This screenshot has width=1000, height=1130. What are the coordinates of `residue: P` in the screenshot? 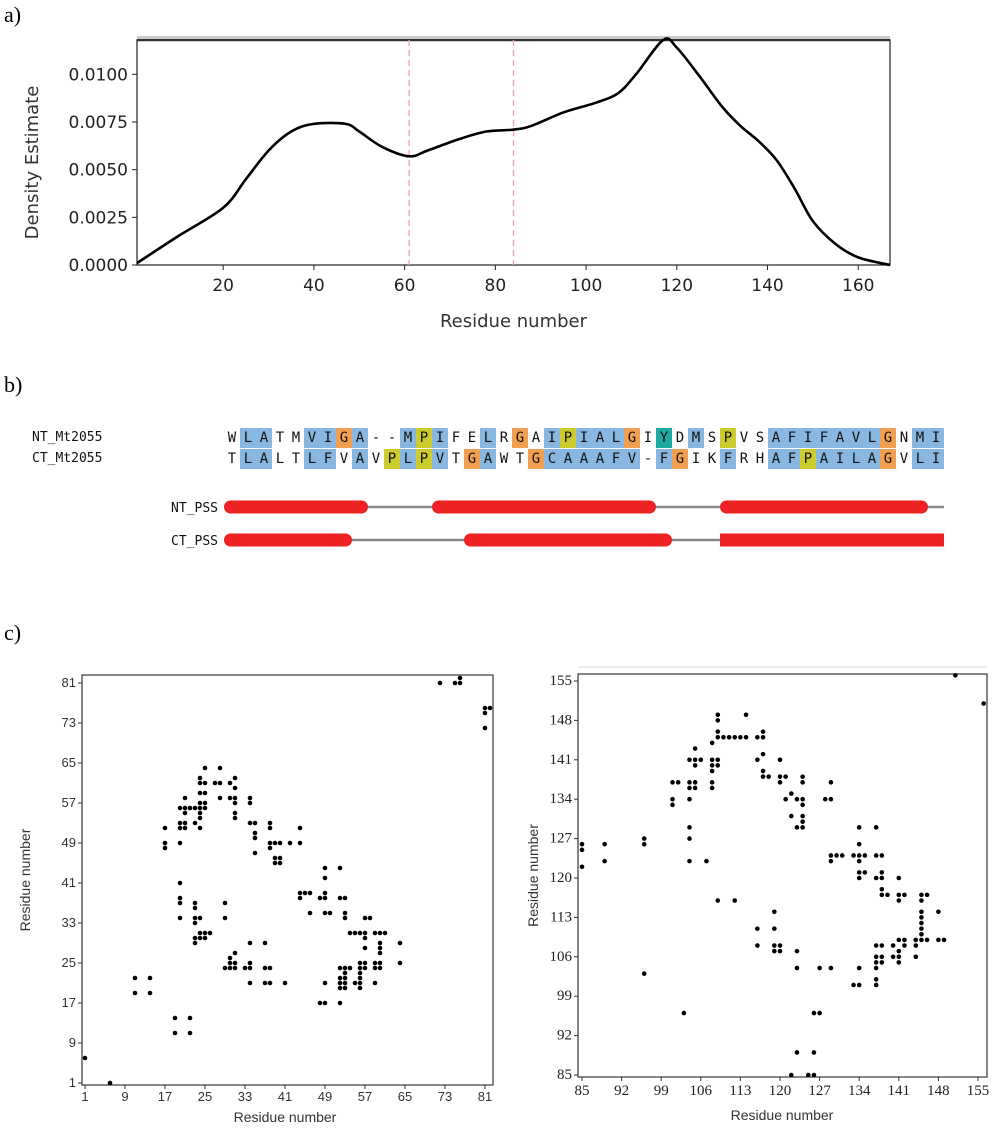 It's located at (728, 438).